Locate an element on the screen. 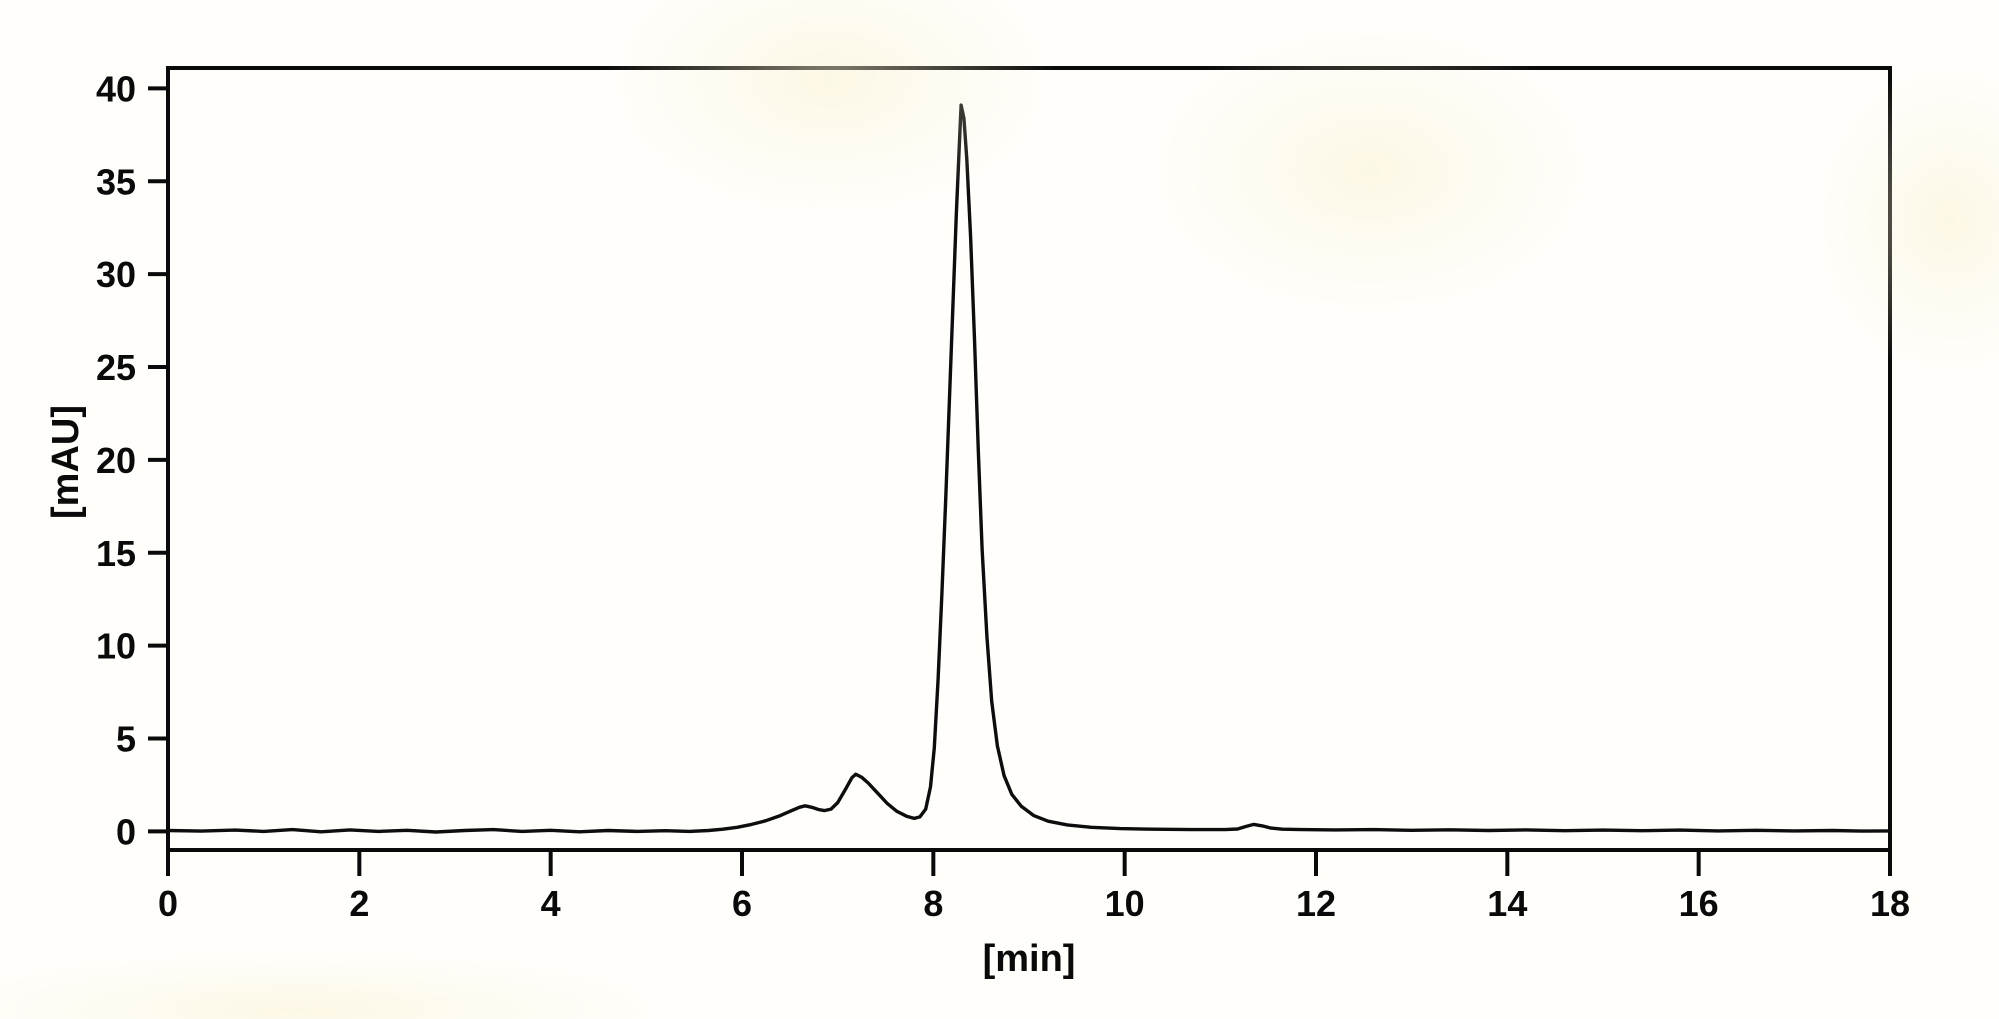  y-tick-label: 20 is located at coordinates (116, 460).